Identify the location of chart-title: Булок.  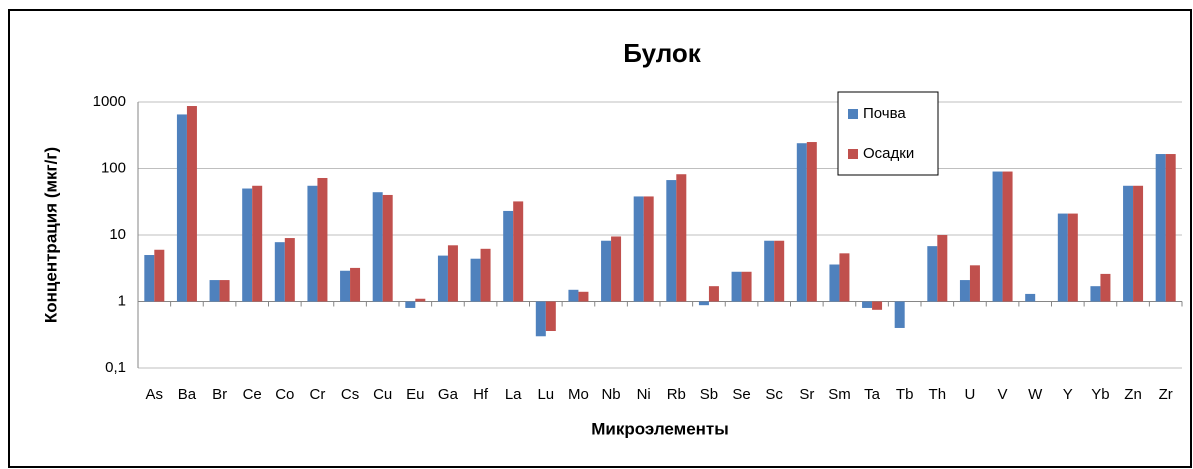
(662, 53).